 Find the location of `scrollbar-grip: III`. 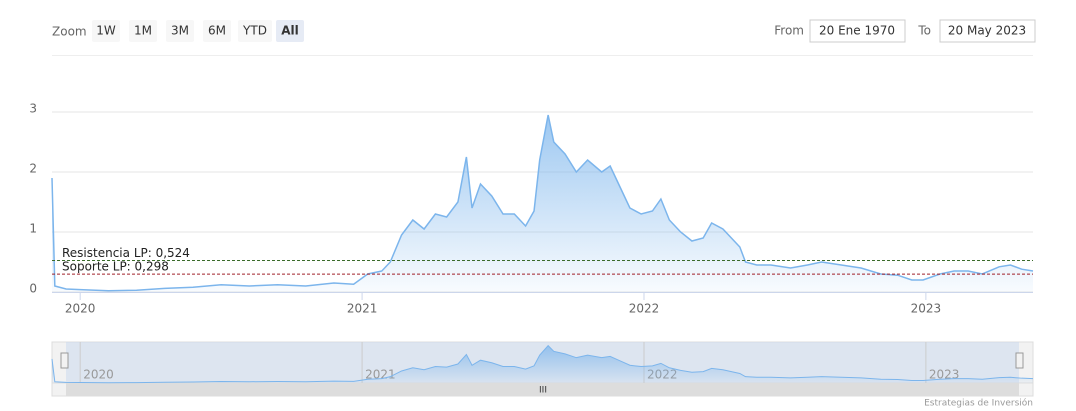

scrollbar-grip: III is located at coordinates (543, 391).